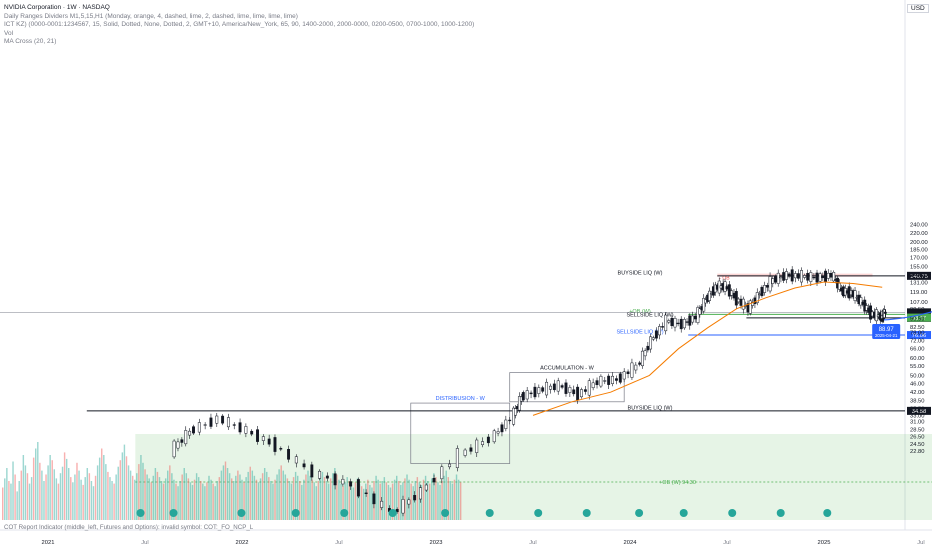 This screenshot has height=555, width=932. Describe the element at coordinates (917, 384) in the screenshot. I see `y-tick-label: 46.00` at that location.